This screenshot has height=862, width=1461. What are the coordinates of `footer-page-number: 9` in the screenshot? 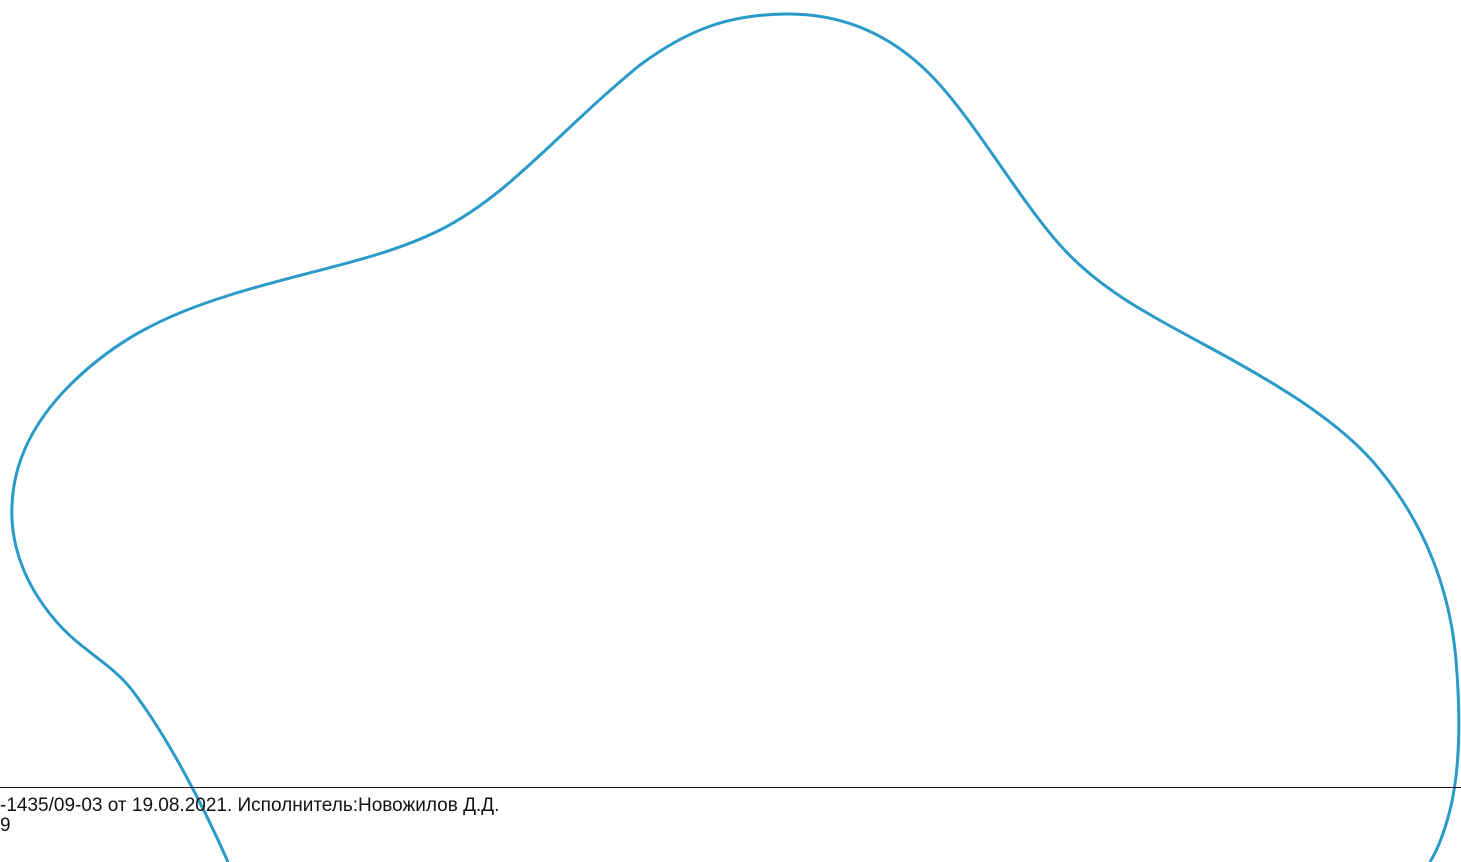 It's located at (5, 825).